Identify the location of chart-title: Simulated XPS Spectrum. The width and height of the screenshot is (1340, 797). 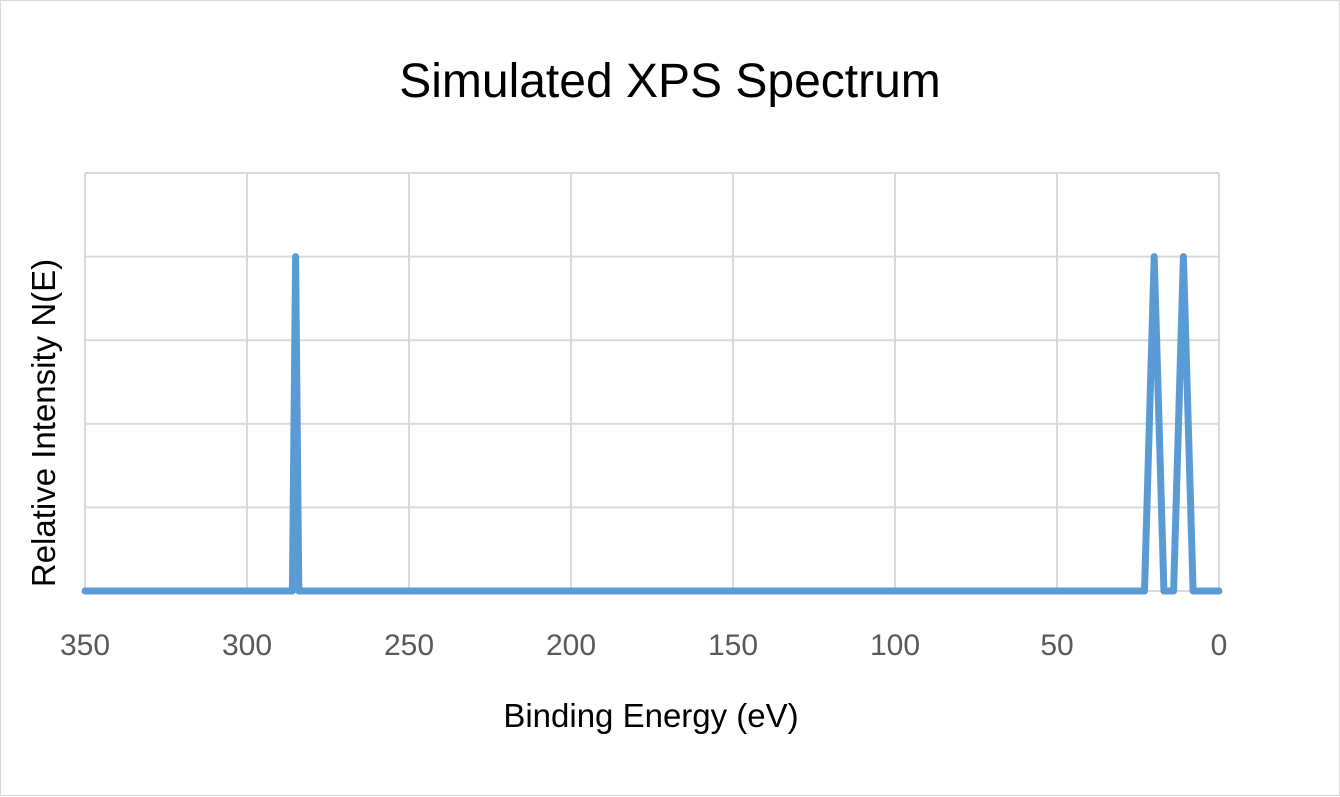
(670, 81).